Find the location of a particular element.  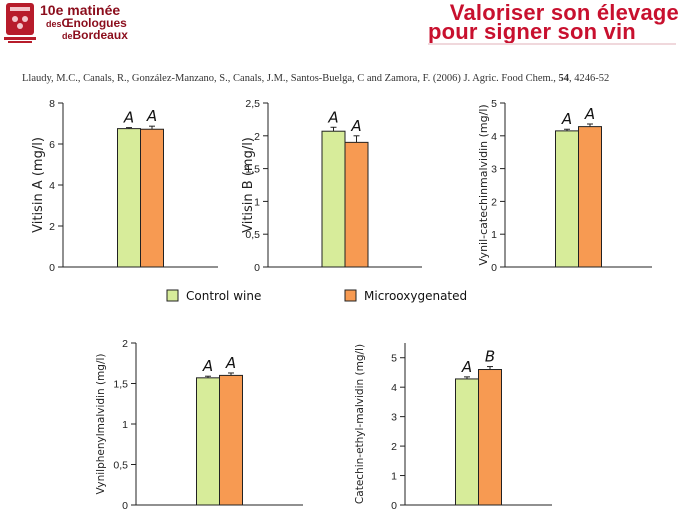

oenologues-seal-icon is located at coordinates (20, 23).